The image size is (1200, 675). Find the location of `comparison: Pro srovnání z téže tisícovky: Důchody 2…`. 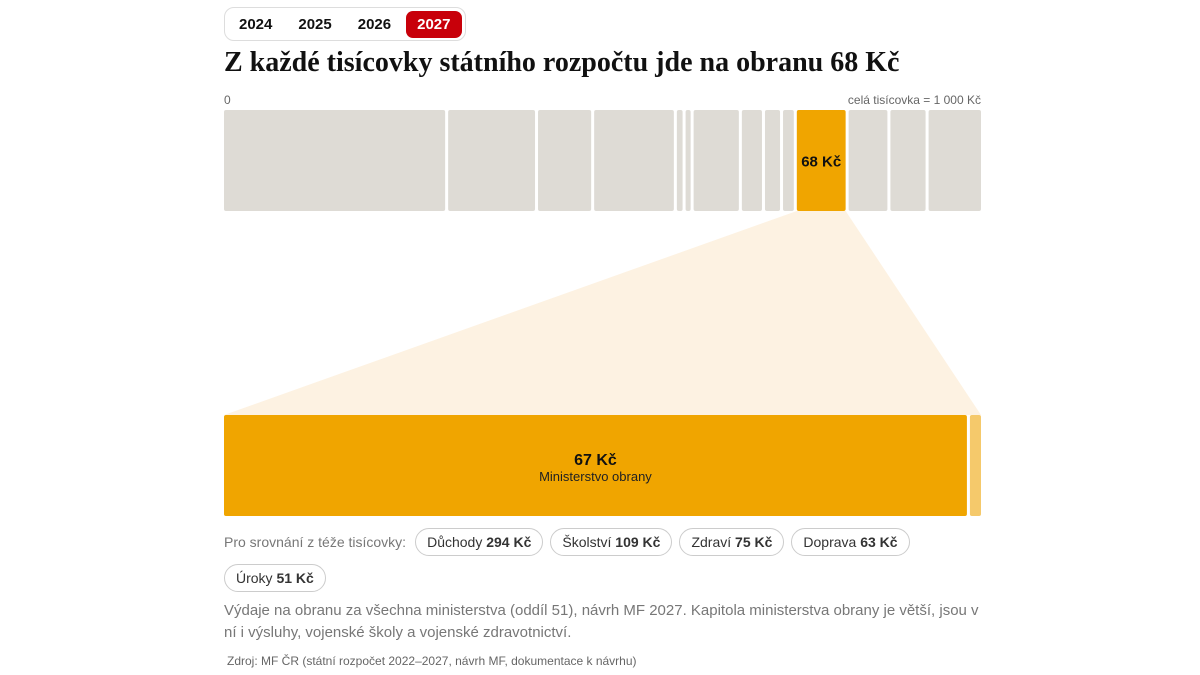

comparison: Pro srovnání z téže tisícovky: Důchody 2… is located at coordinates (609, 560).